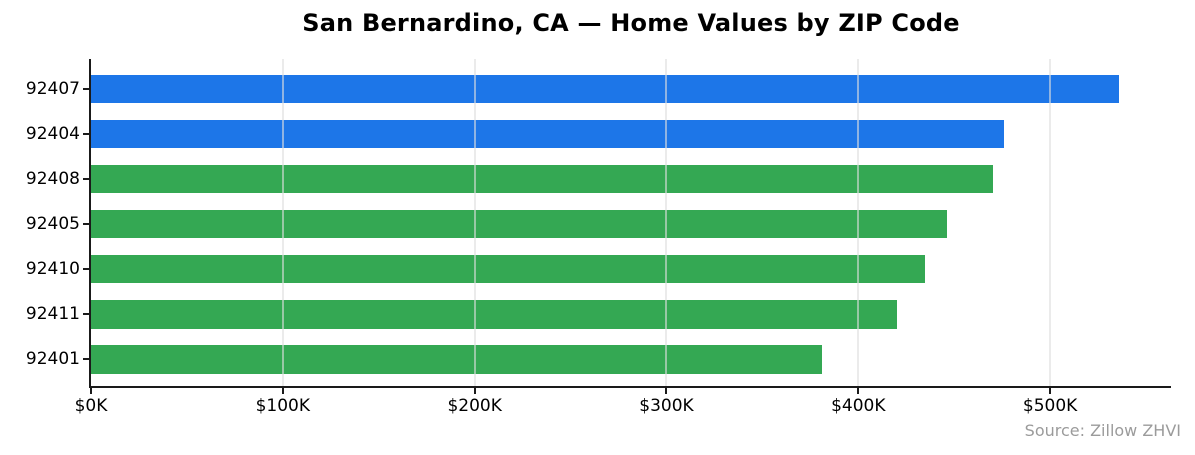  I want to click on y-tick-label-92404: 92404, so click(52, 133).